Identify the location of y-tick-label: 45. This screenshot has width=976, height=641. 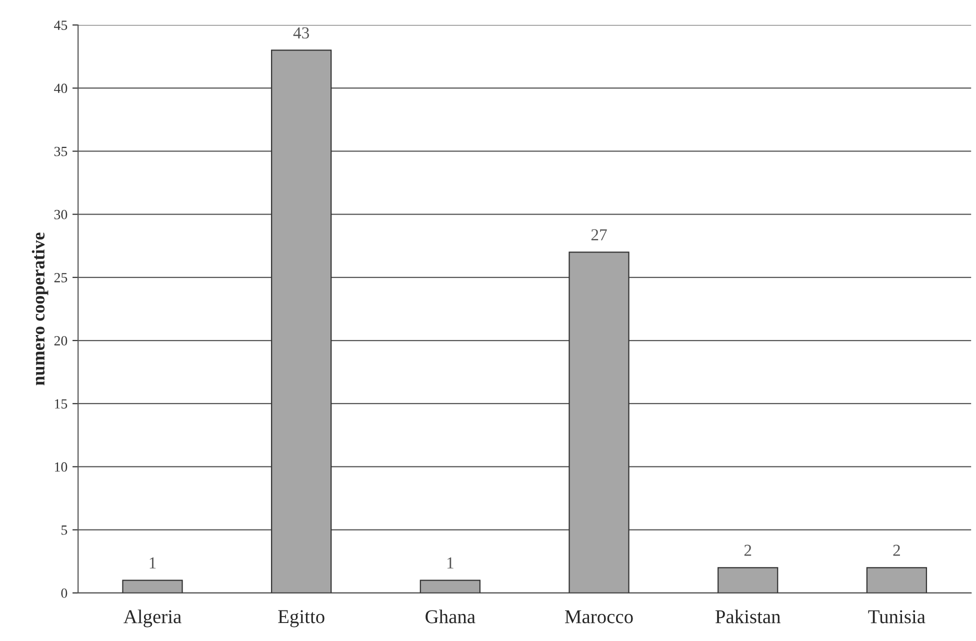
(61, 25).